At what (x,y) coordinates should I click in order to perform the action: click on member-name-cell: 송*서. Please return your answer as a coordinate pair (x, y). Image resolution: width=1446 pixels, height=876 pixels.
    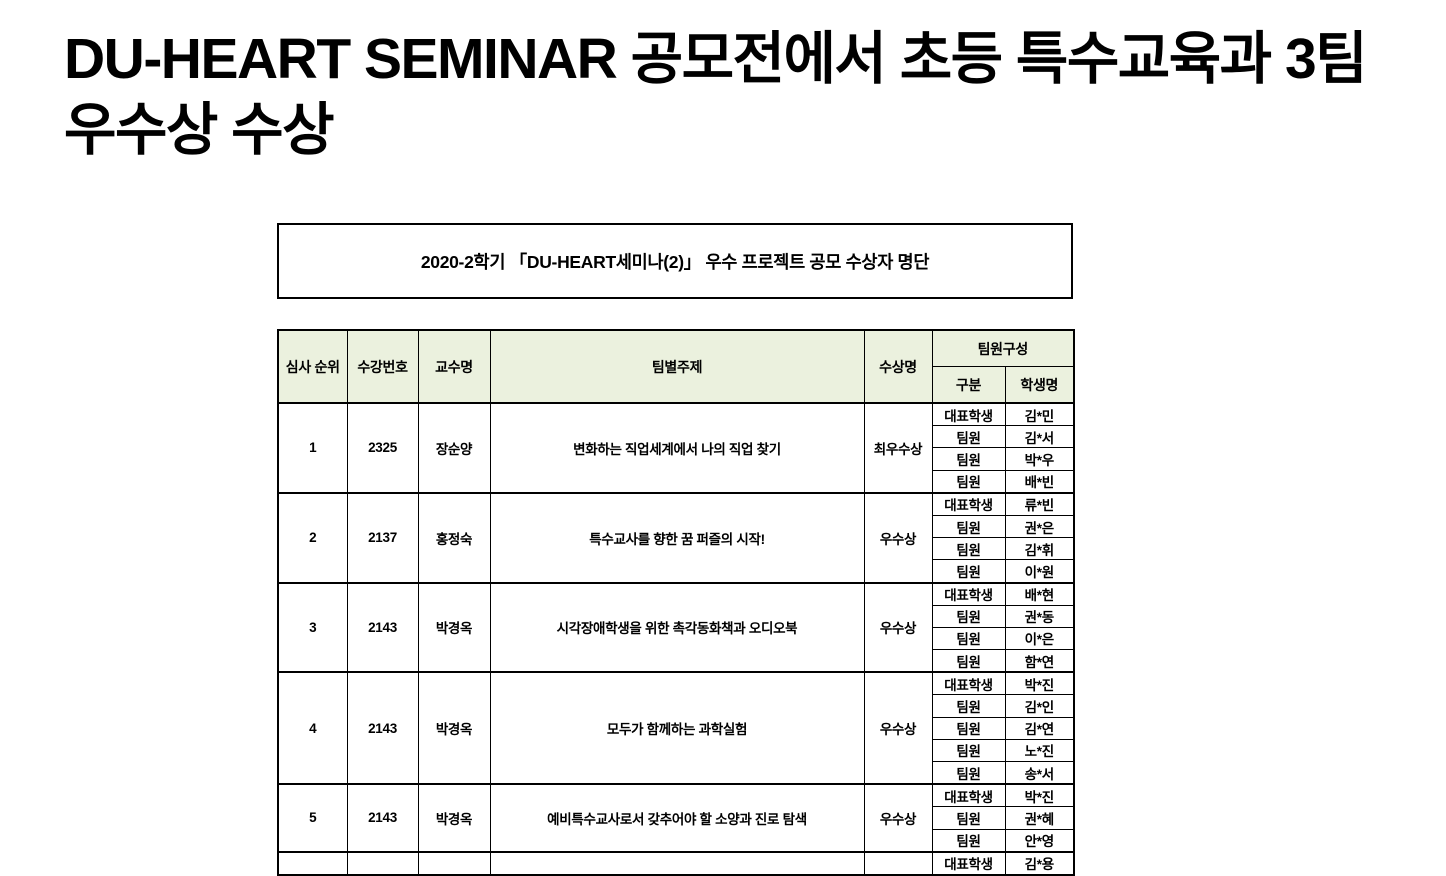
    Looking at the image, I should click on (1039, 773).